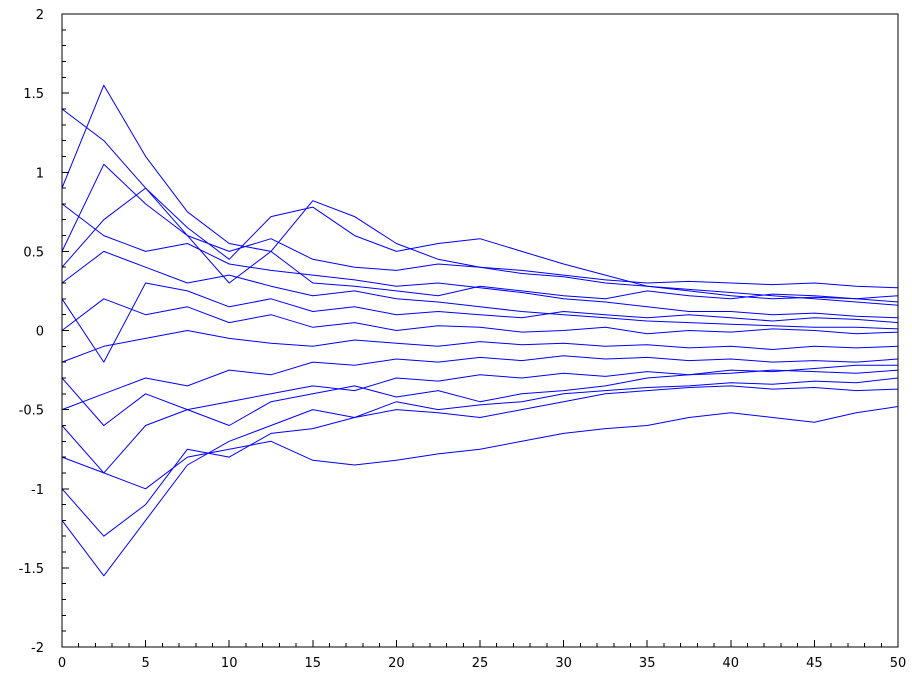 The image size is (912, 680). Describe the element at coordinates (37, 648) in the screenshot. I see `y-tick-label: -2` at that location.